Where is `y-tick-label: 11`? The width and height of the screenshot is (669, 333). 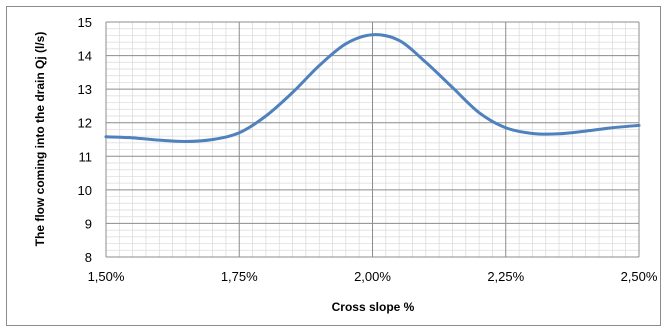
y-tick-label: 11 is located at coordinates (86, 156).